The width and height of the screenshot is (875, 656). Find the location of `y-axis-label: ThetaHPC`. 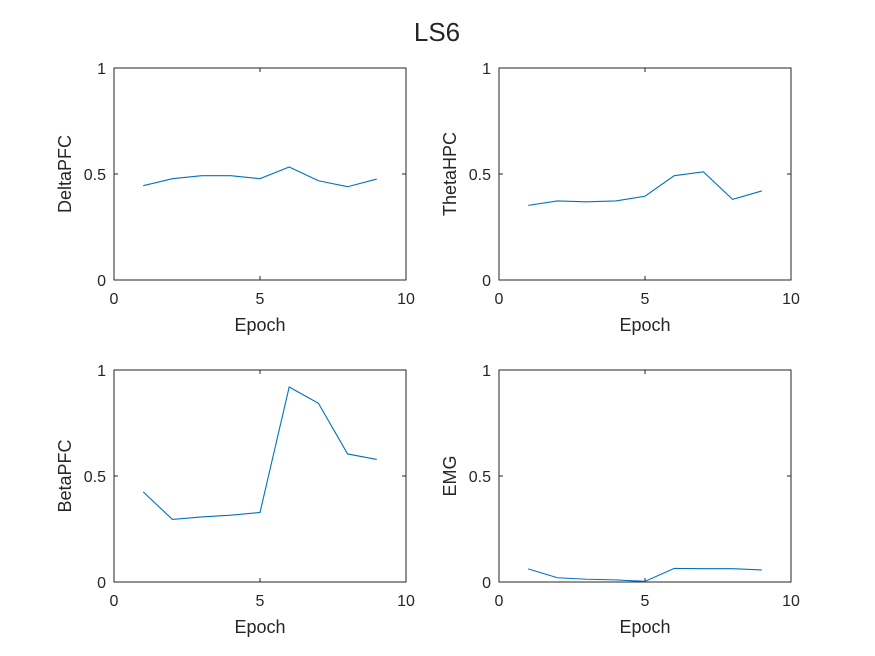

y-axis-label: ThetaHPC is located at coordinates (450, 174).